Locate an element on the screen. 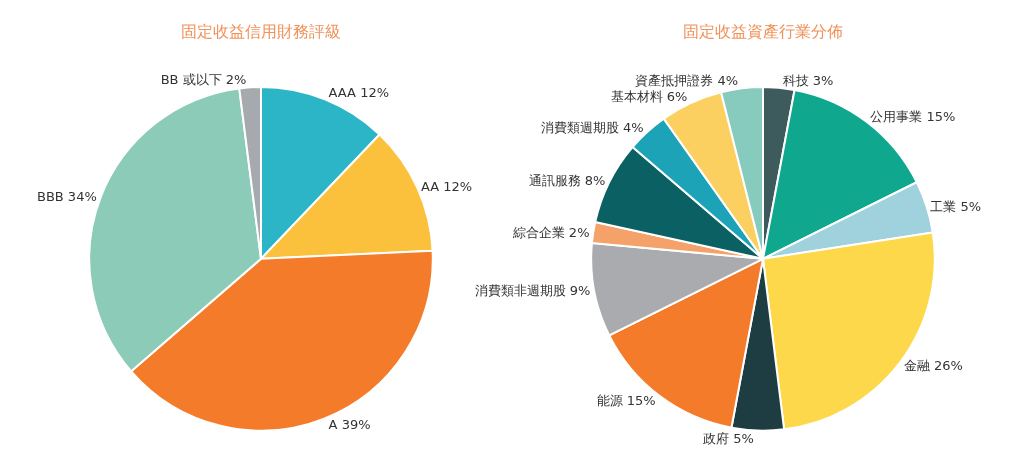 The height and width of the screenshot is (449, 1024). slice-label: 資產抵押證券 4% is located at coordinates (687, 81).